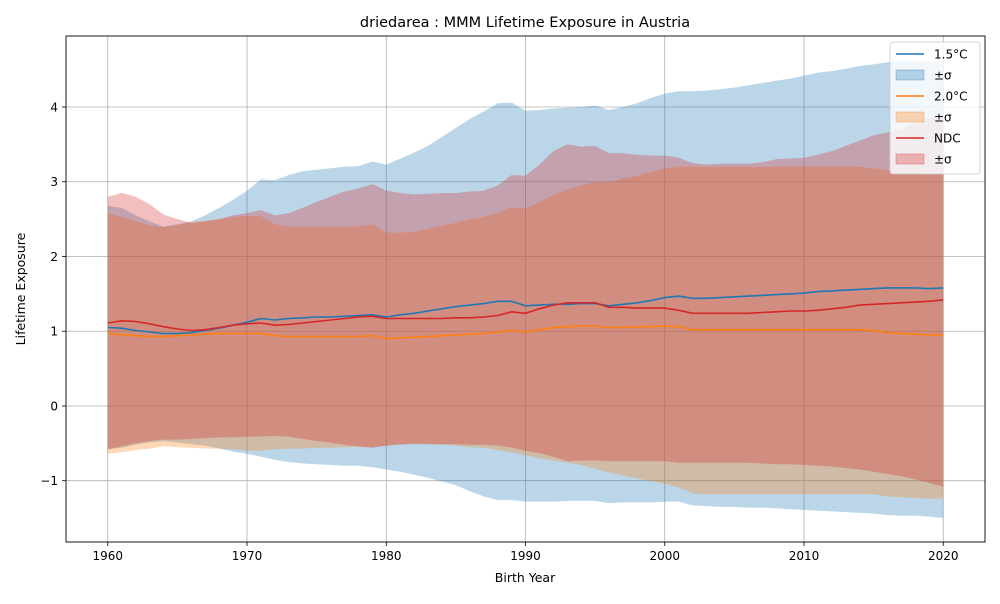 The image size is (1000, 604). Describe the element at coordinates (20, 288) in the screenshot. I see `y-axis-label: Lifetime Exposure` at that location.